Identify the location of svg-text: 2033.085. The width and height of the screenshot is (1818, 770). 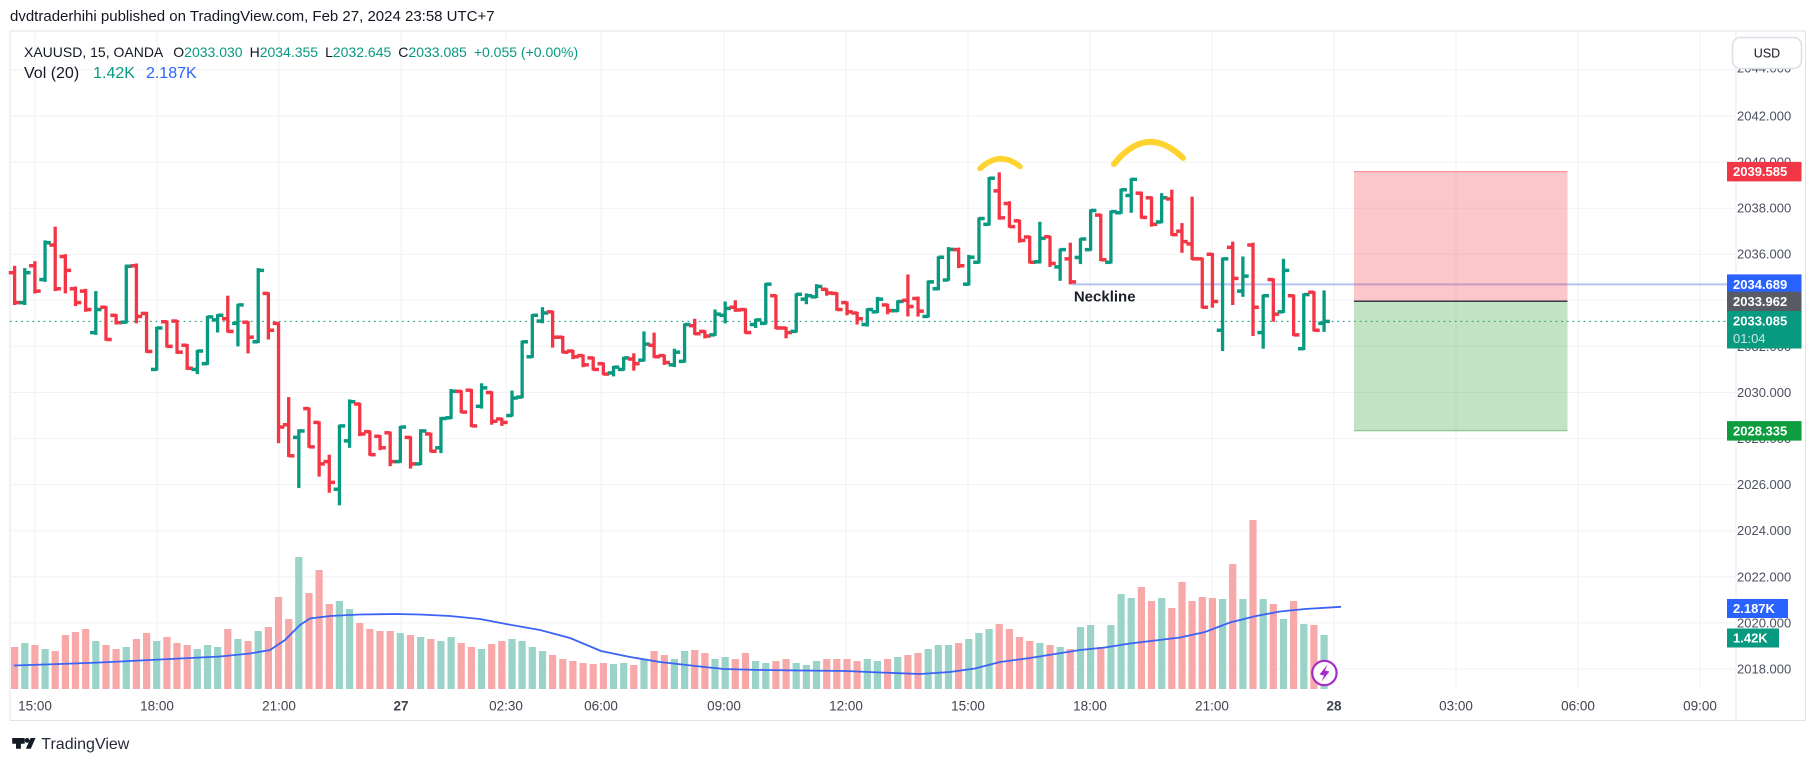
(1760, 321).